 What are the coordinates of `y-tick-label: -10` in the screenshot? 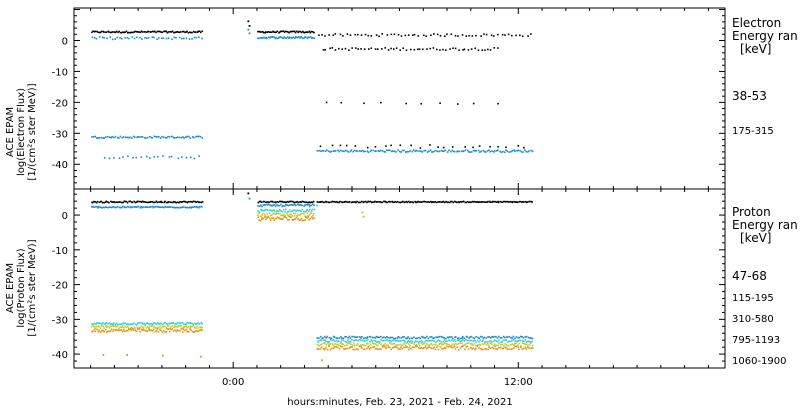 It's located at (60, 251).